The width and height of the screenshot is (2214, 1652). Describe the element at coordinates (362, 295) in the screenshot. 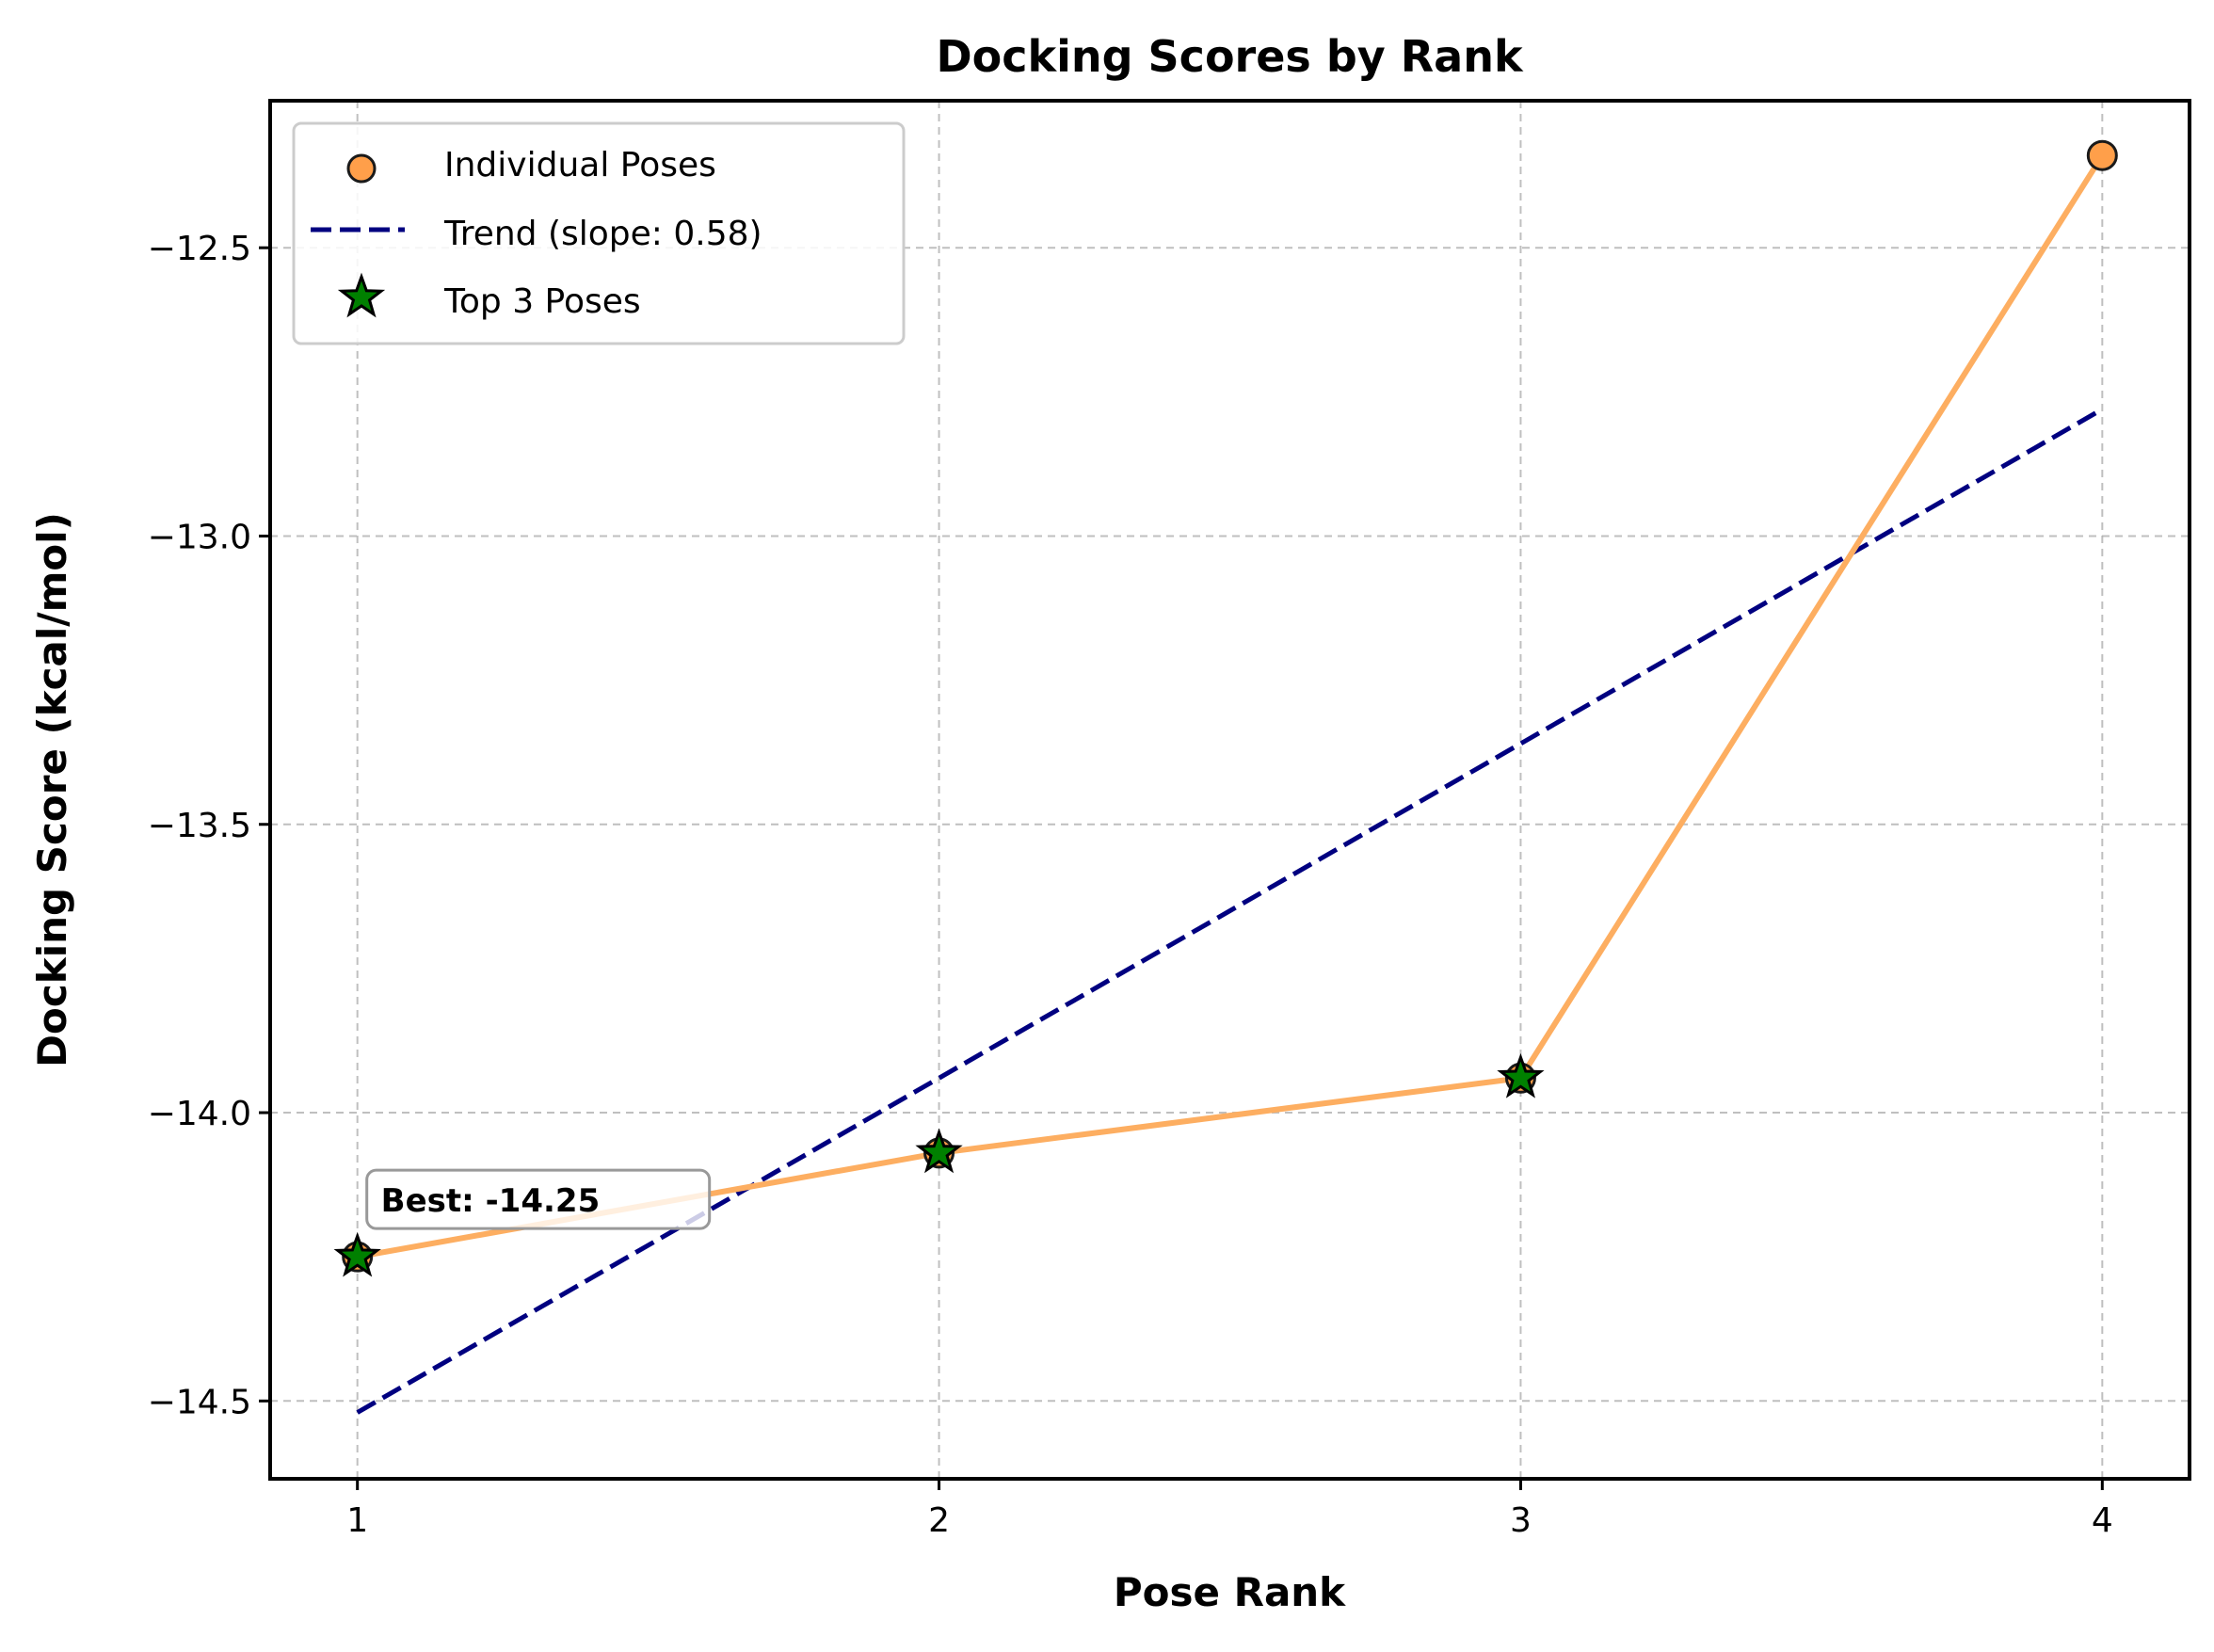

I see `legend-top-star` at that location.